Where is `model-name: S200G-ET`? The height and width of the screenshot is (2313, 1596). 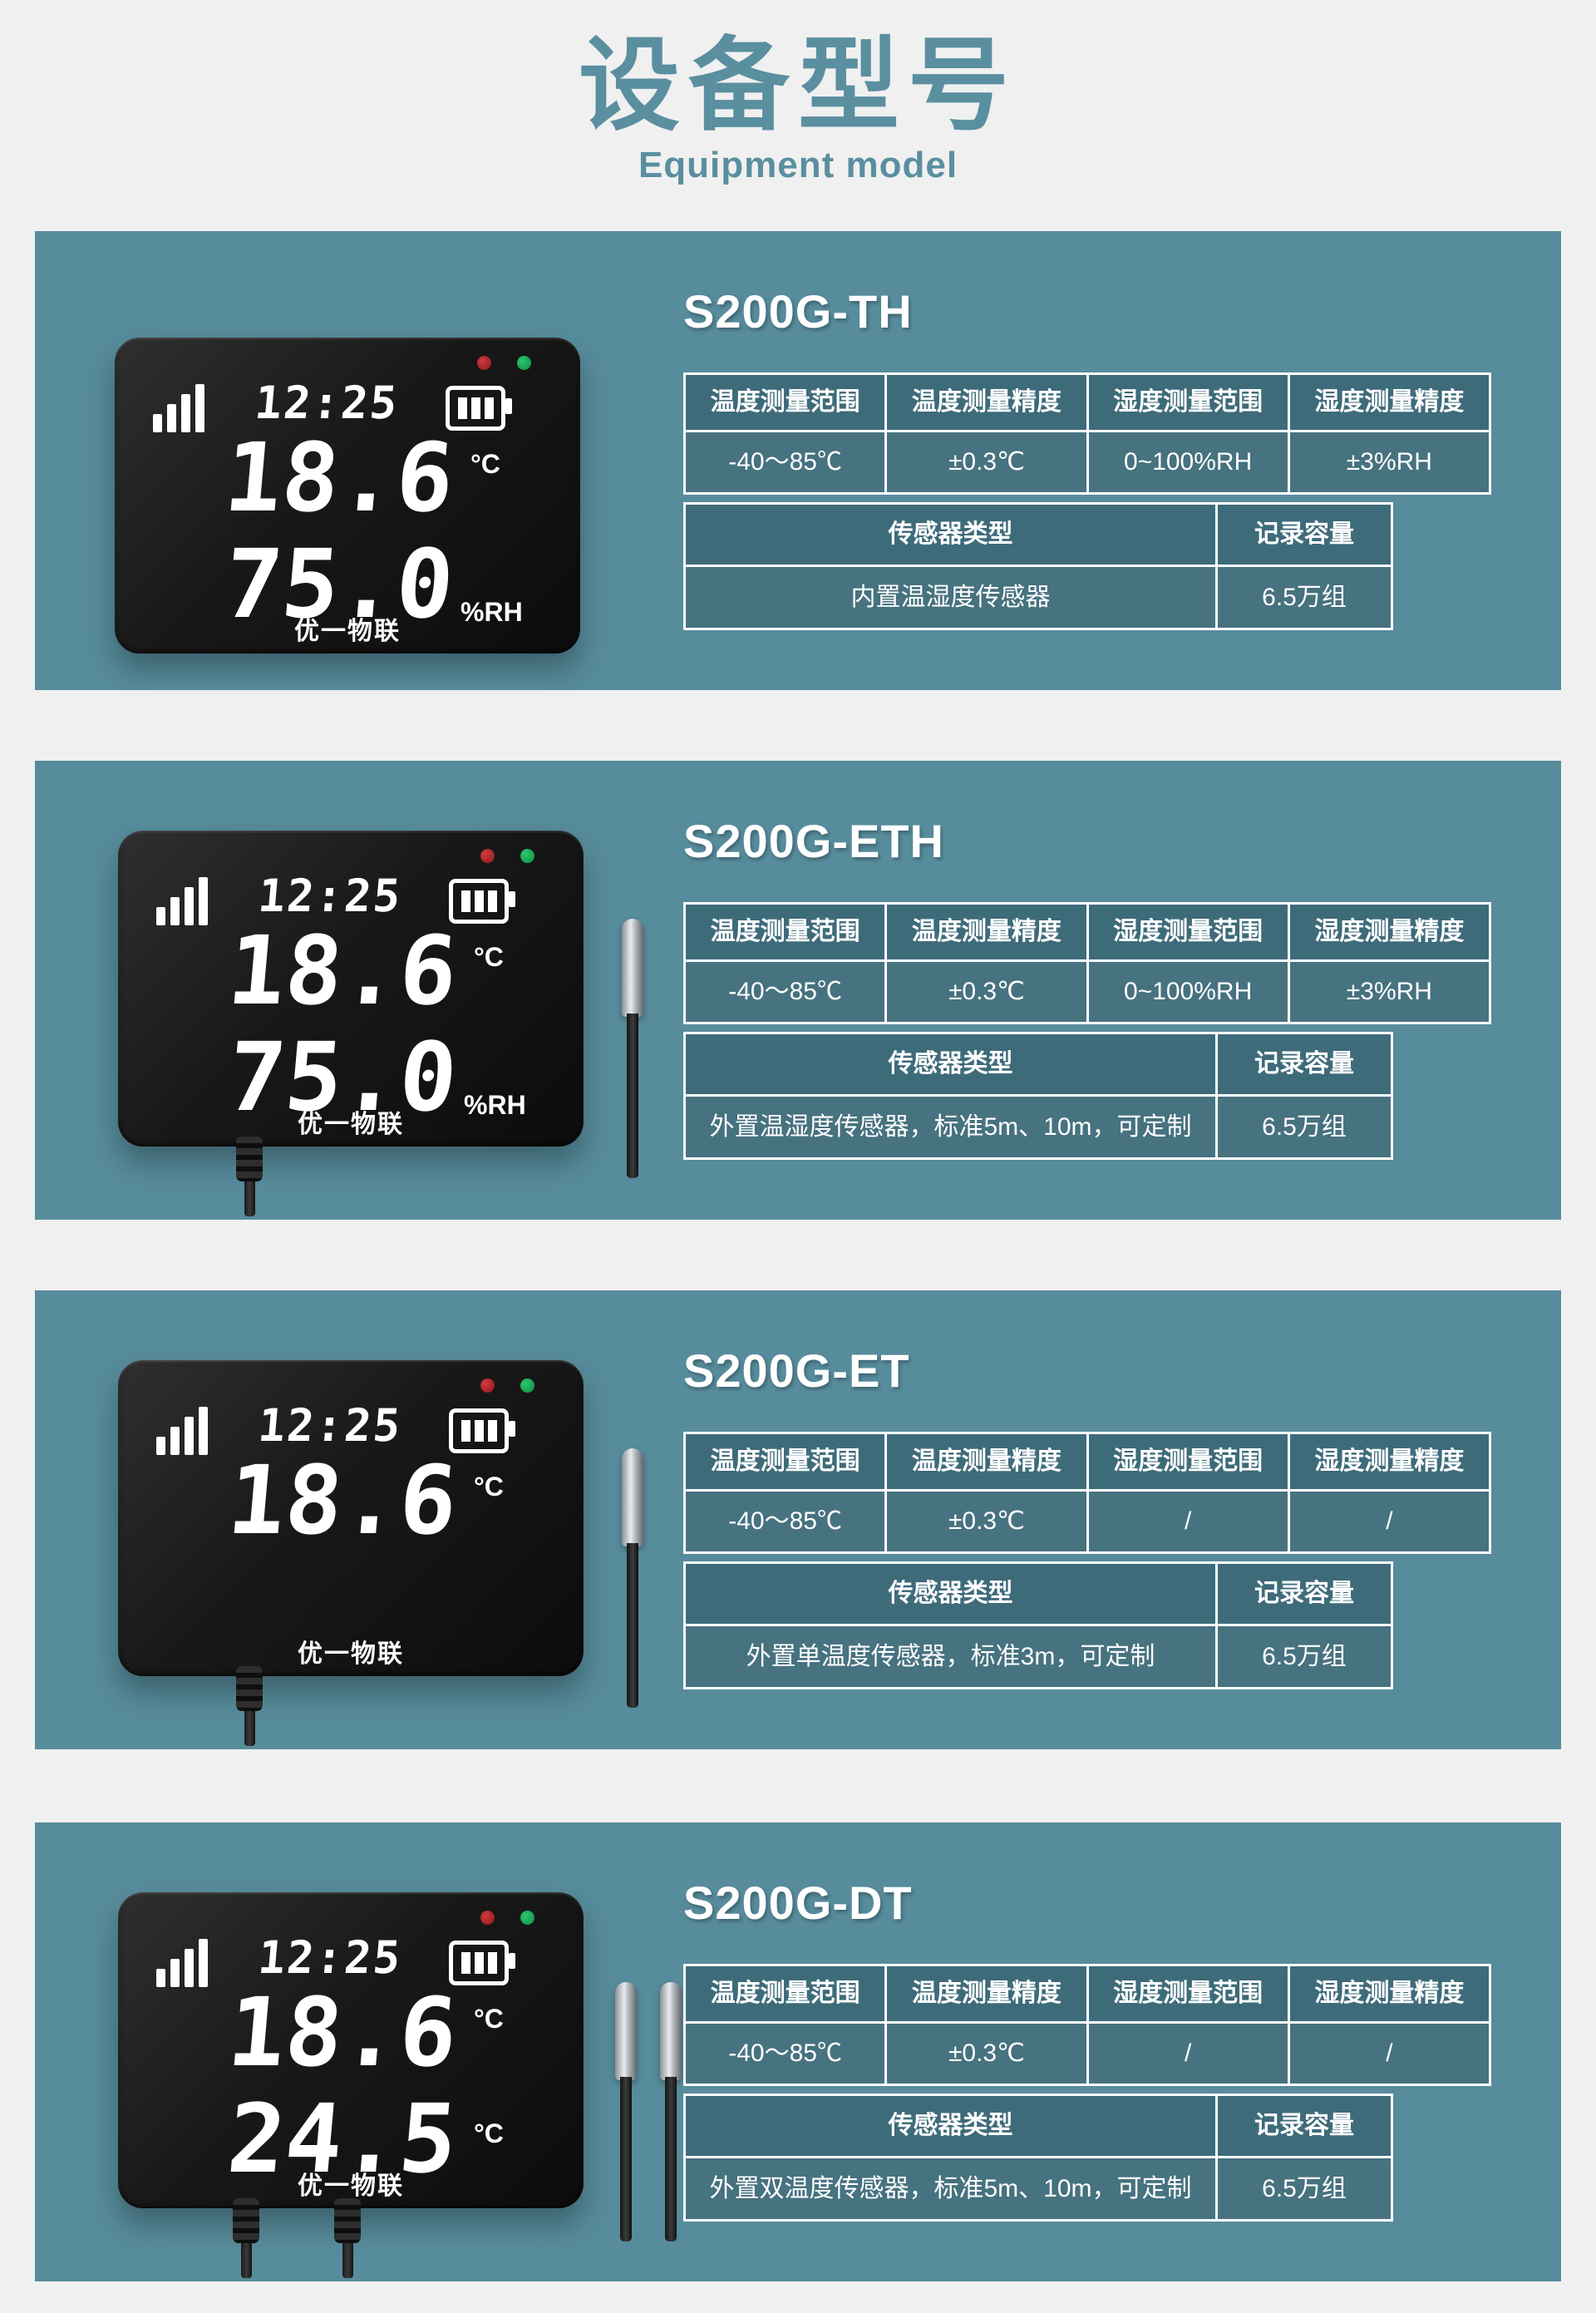 model-name: S200G-ET is located at coordinates (796, 1370).